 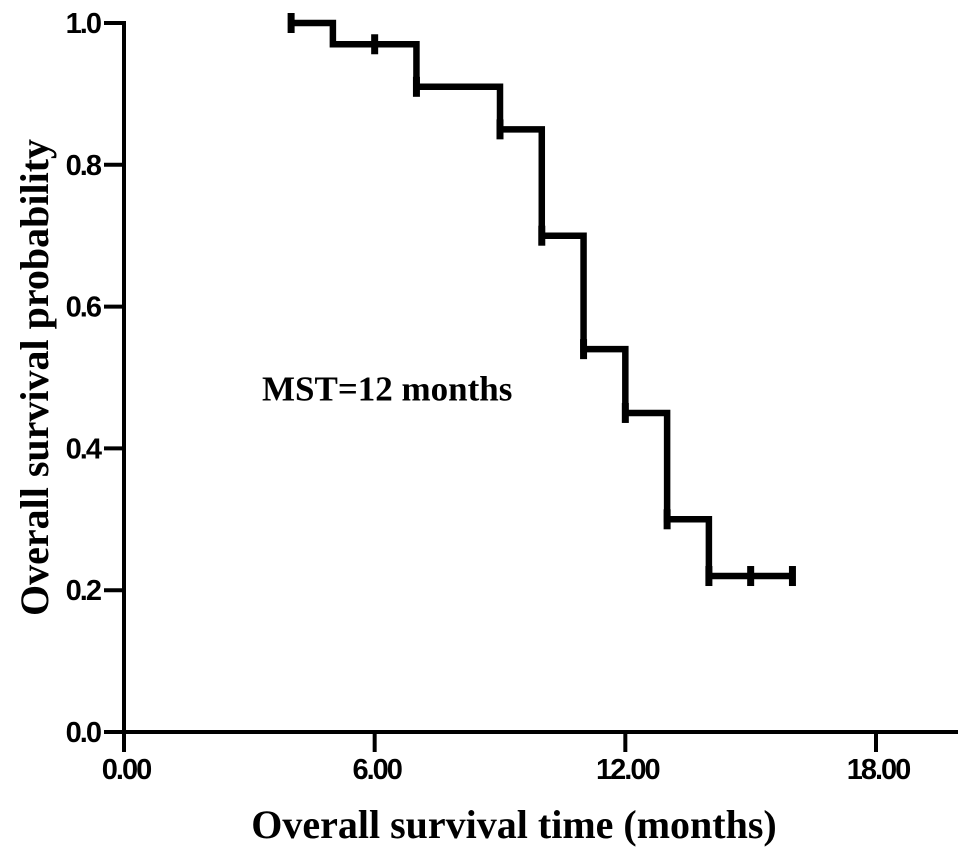 I want to click on y-tick-label: 0.0, so click(x=83, y=733).